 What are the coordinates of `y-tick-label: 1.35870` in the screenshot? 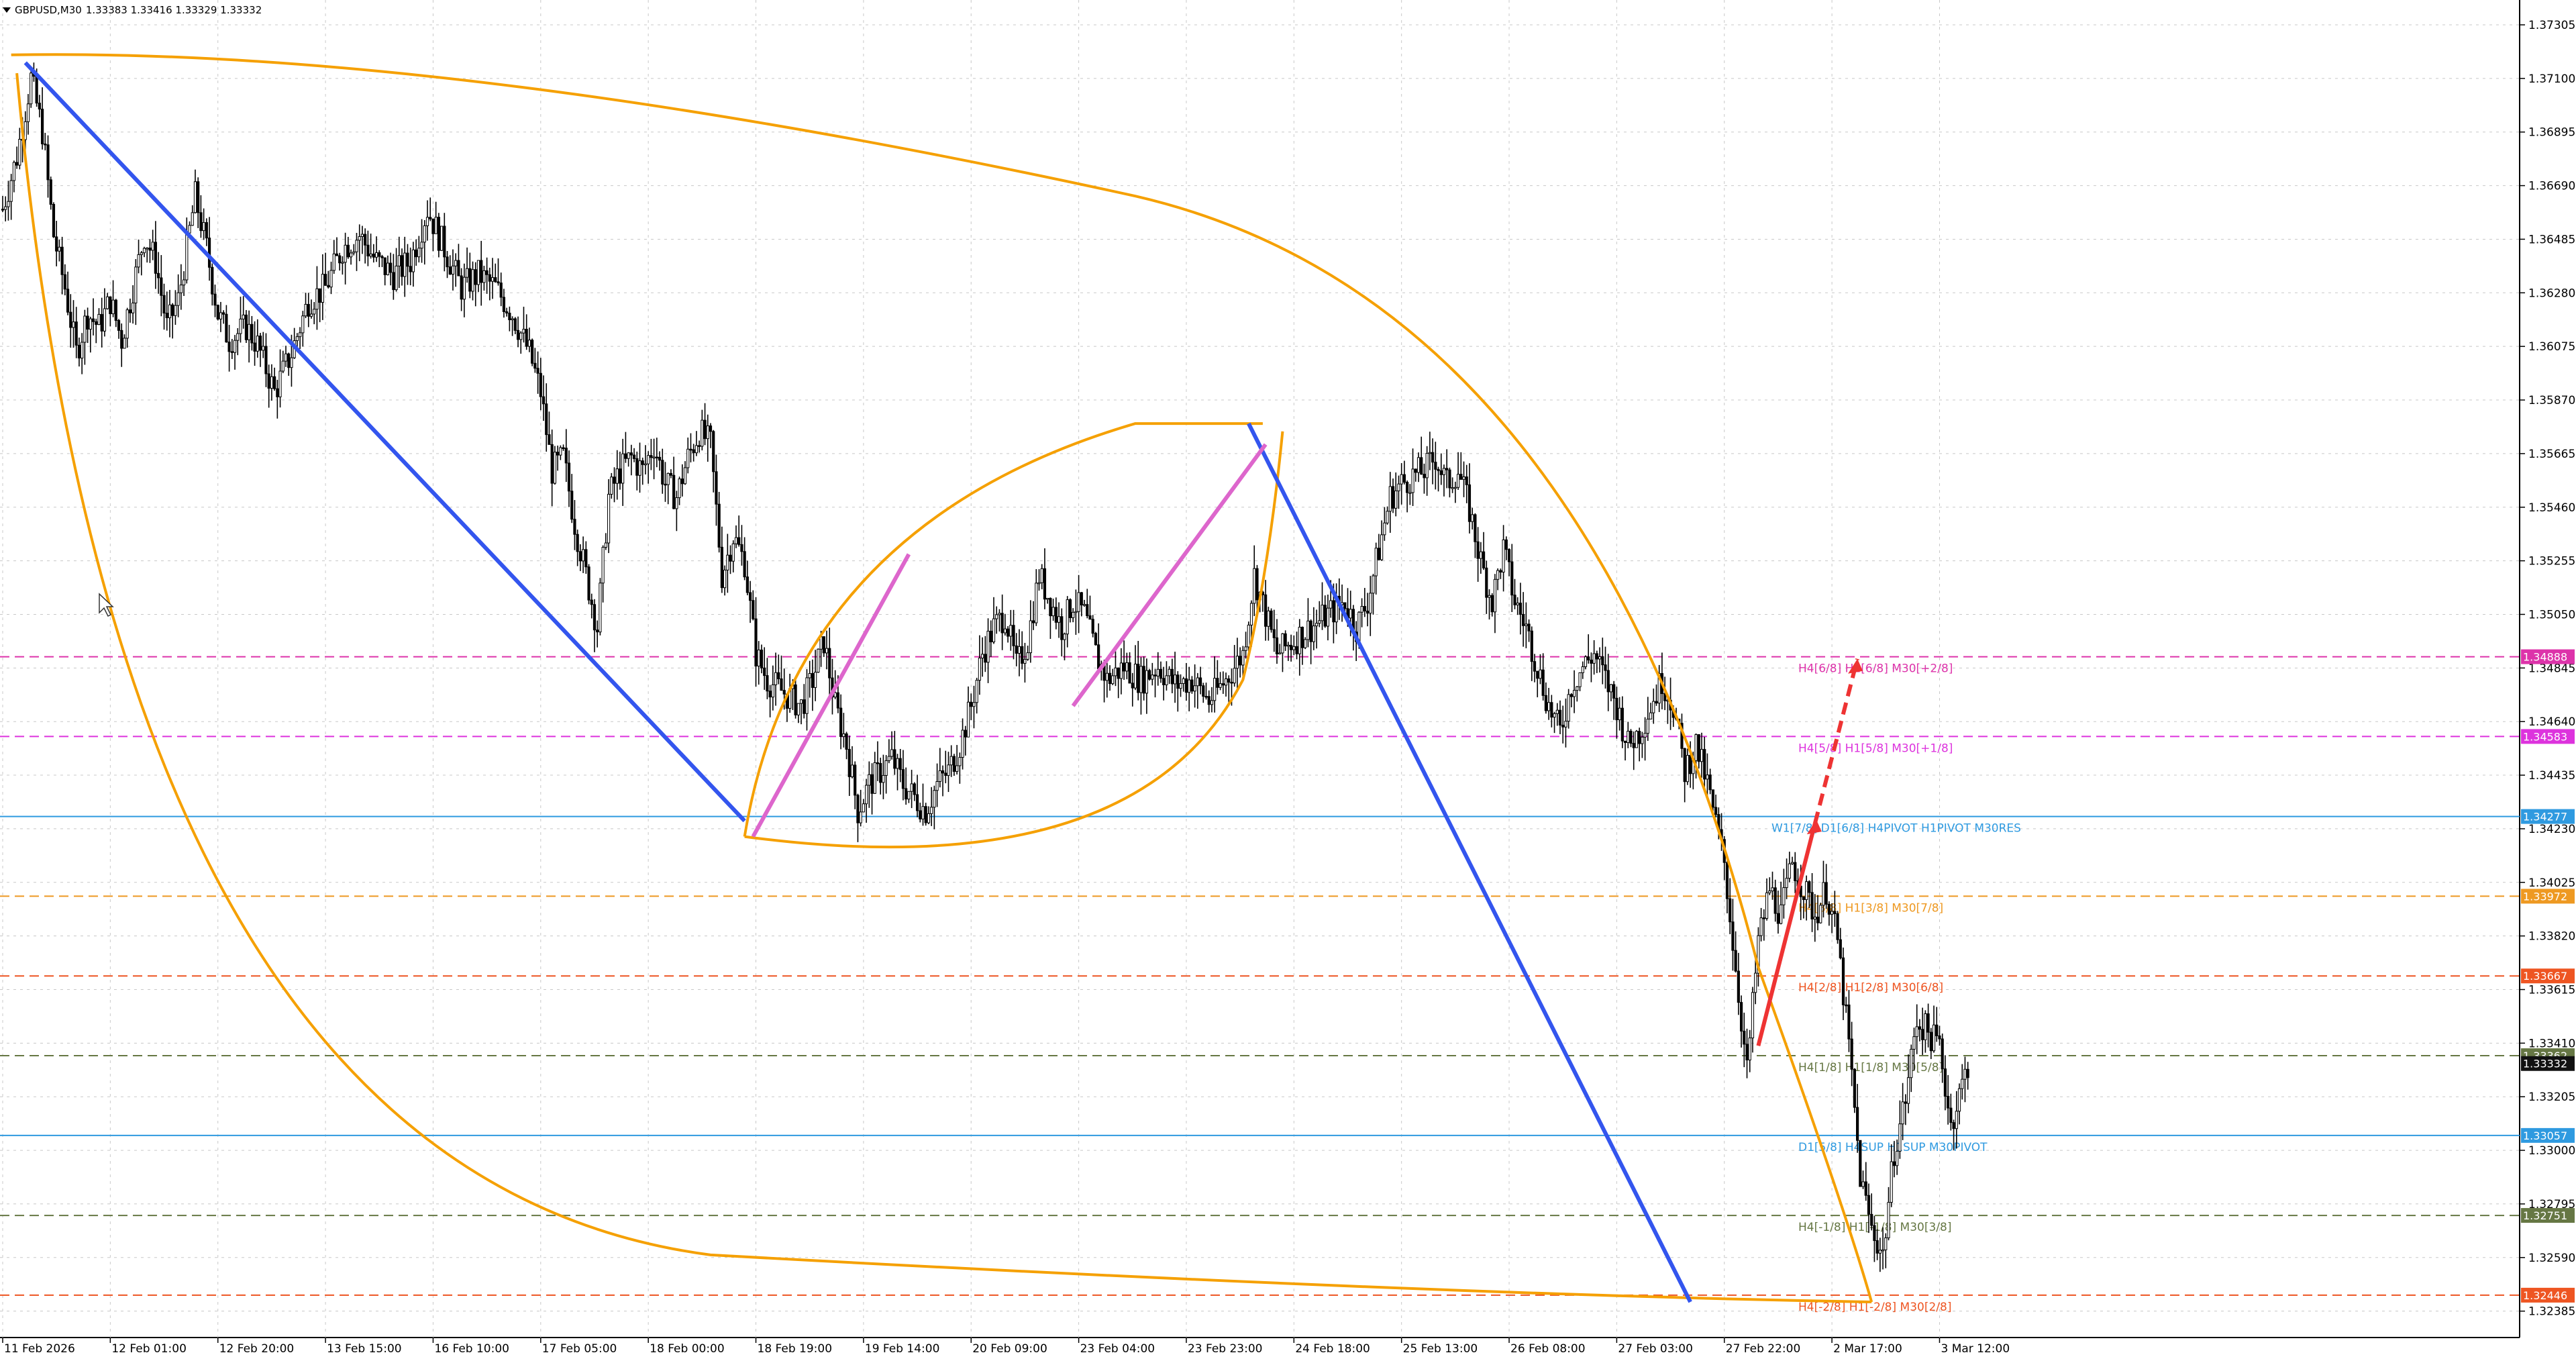 It's located at (2551, 401).